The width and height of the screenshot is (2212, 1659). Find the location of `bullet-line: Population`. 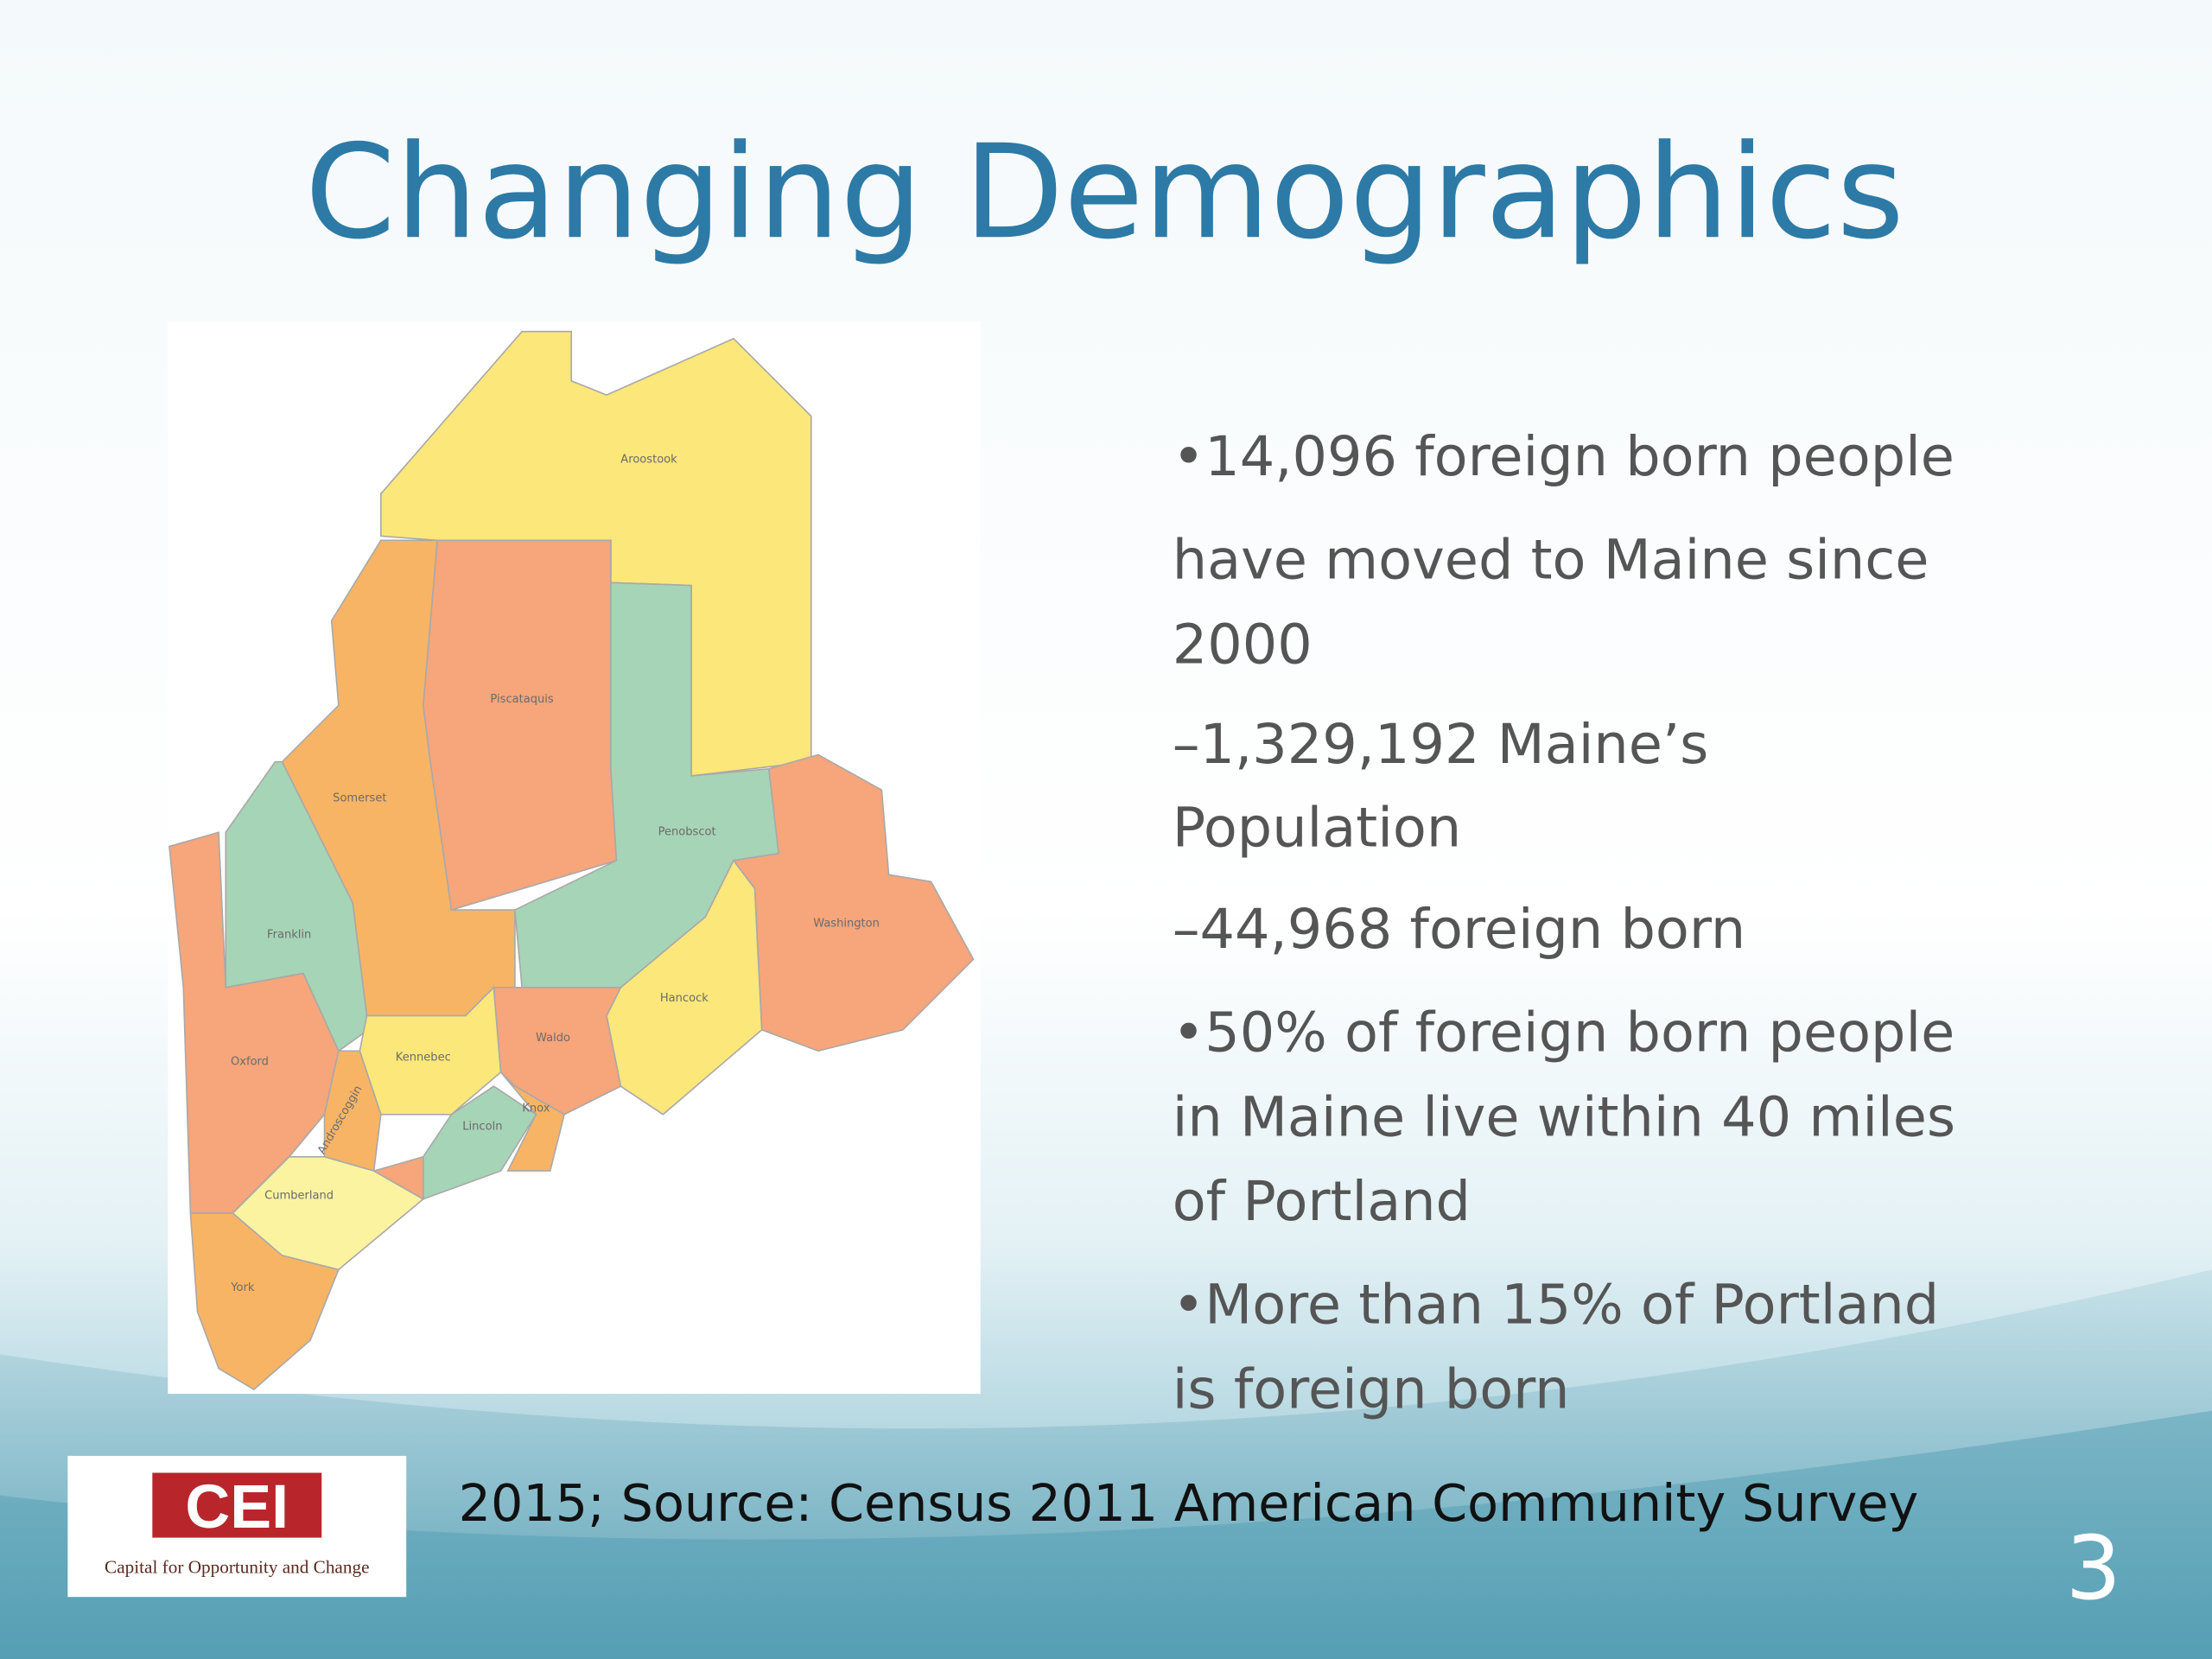

bullet-line: Population is located at coordinates (1317, 829).